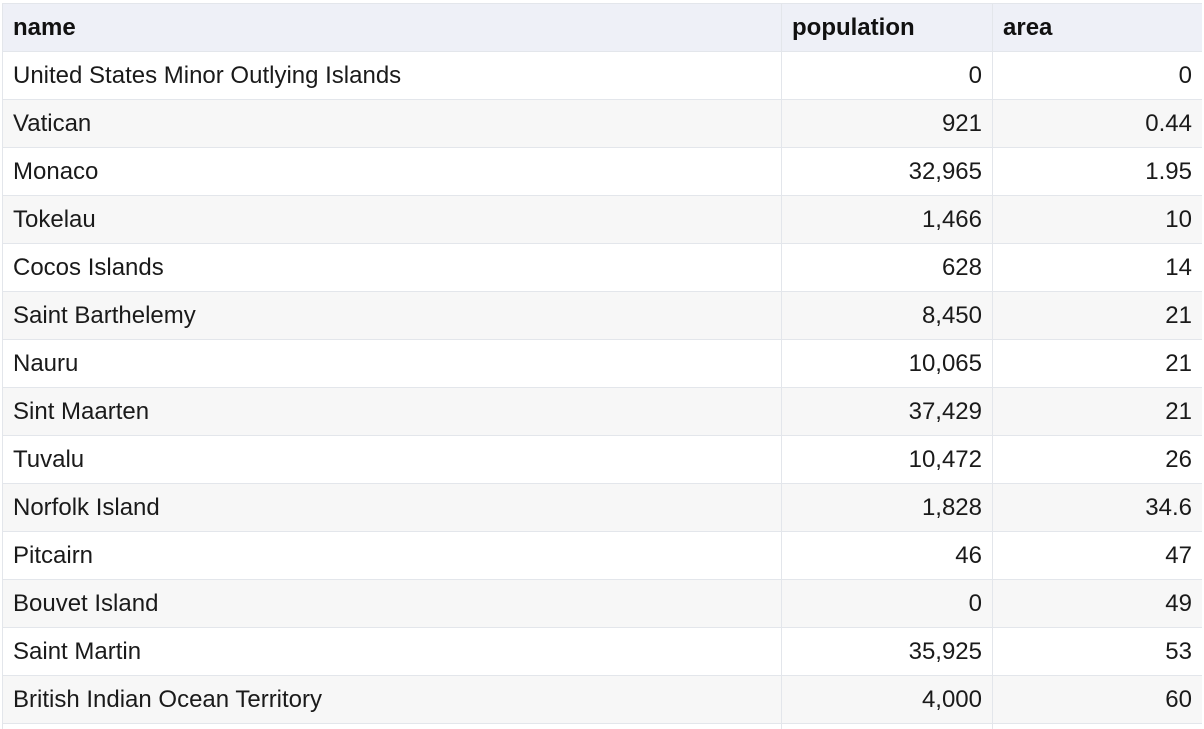  Describe the element at coordinates (887, 459) in the screenshot. I see `cell-population: 10,472` at that location.